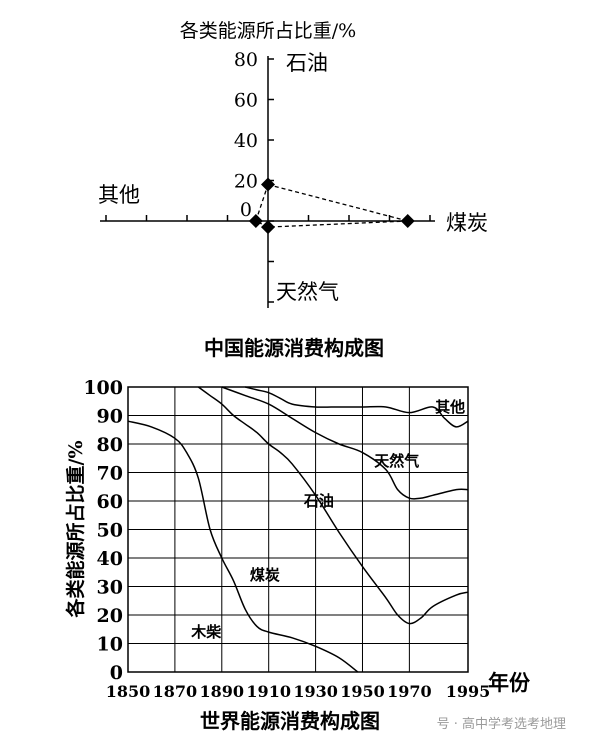  I want to click on bottom-y-tick-label: 50, so click(110, 531).